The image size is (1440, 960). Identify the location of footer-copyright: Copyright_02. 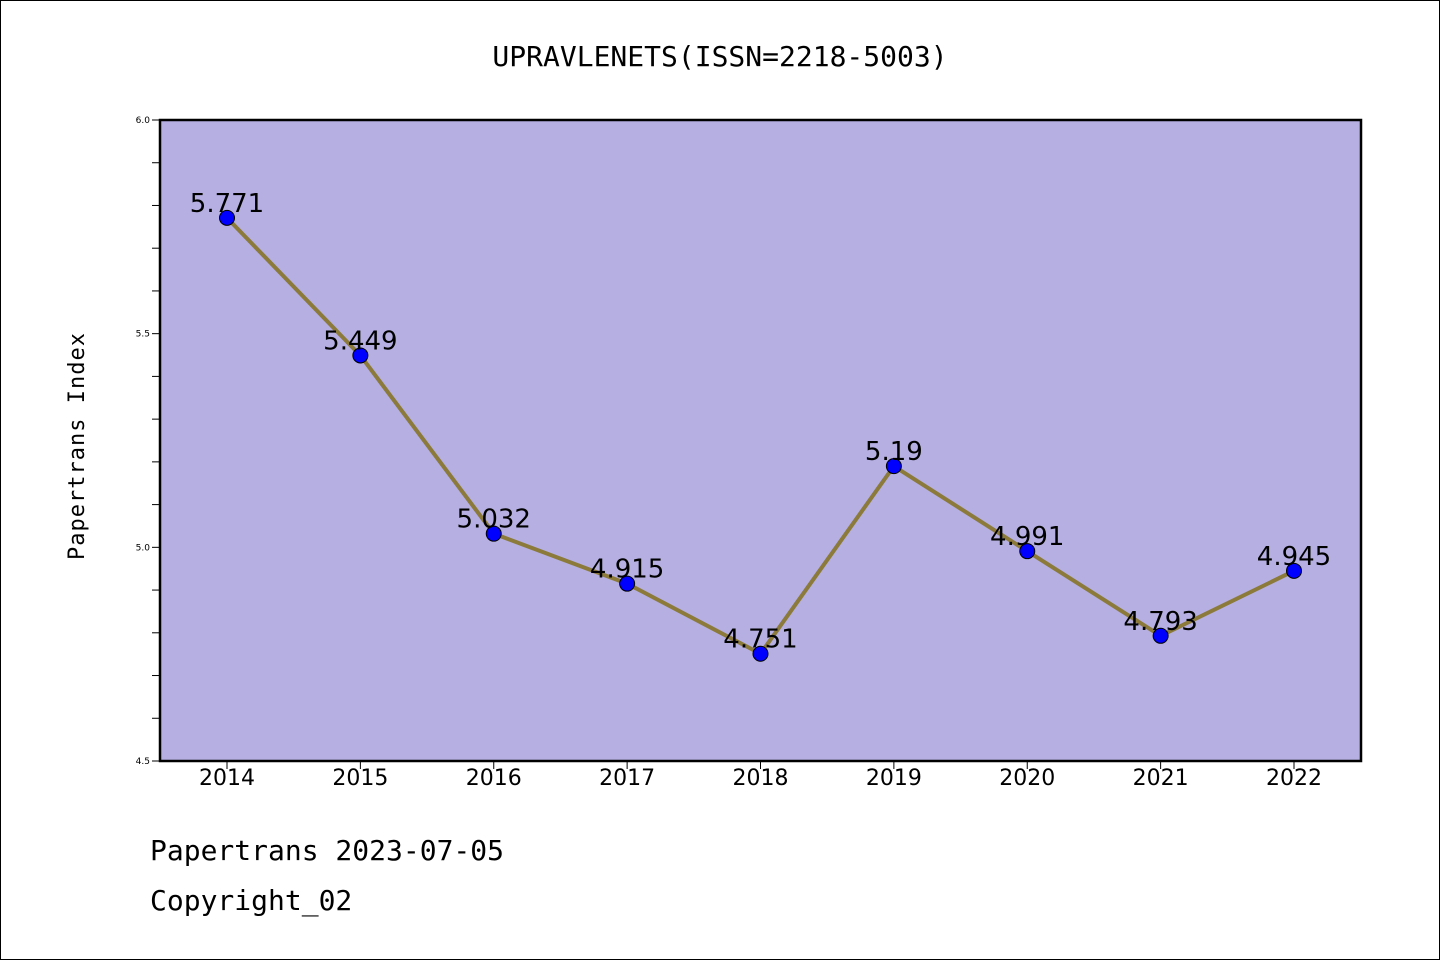
(251, 900).